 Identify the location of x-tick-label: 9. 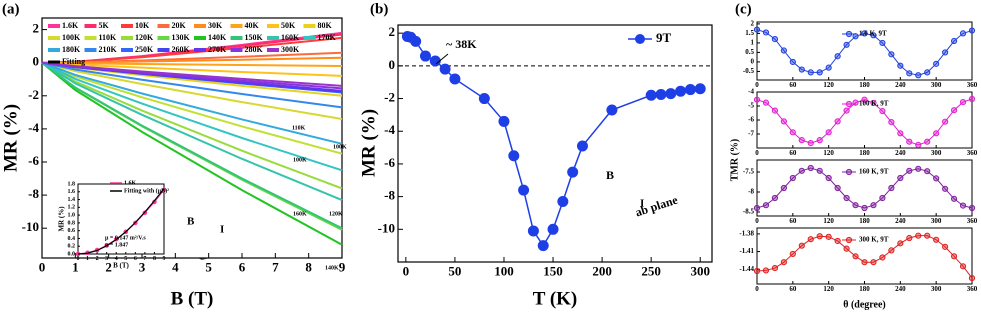
(342, 266).